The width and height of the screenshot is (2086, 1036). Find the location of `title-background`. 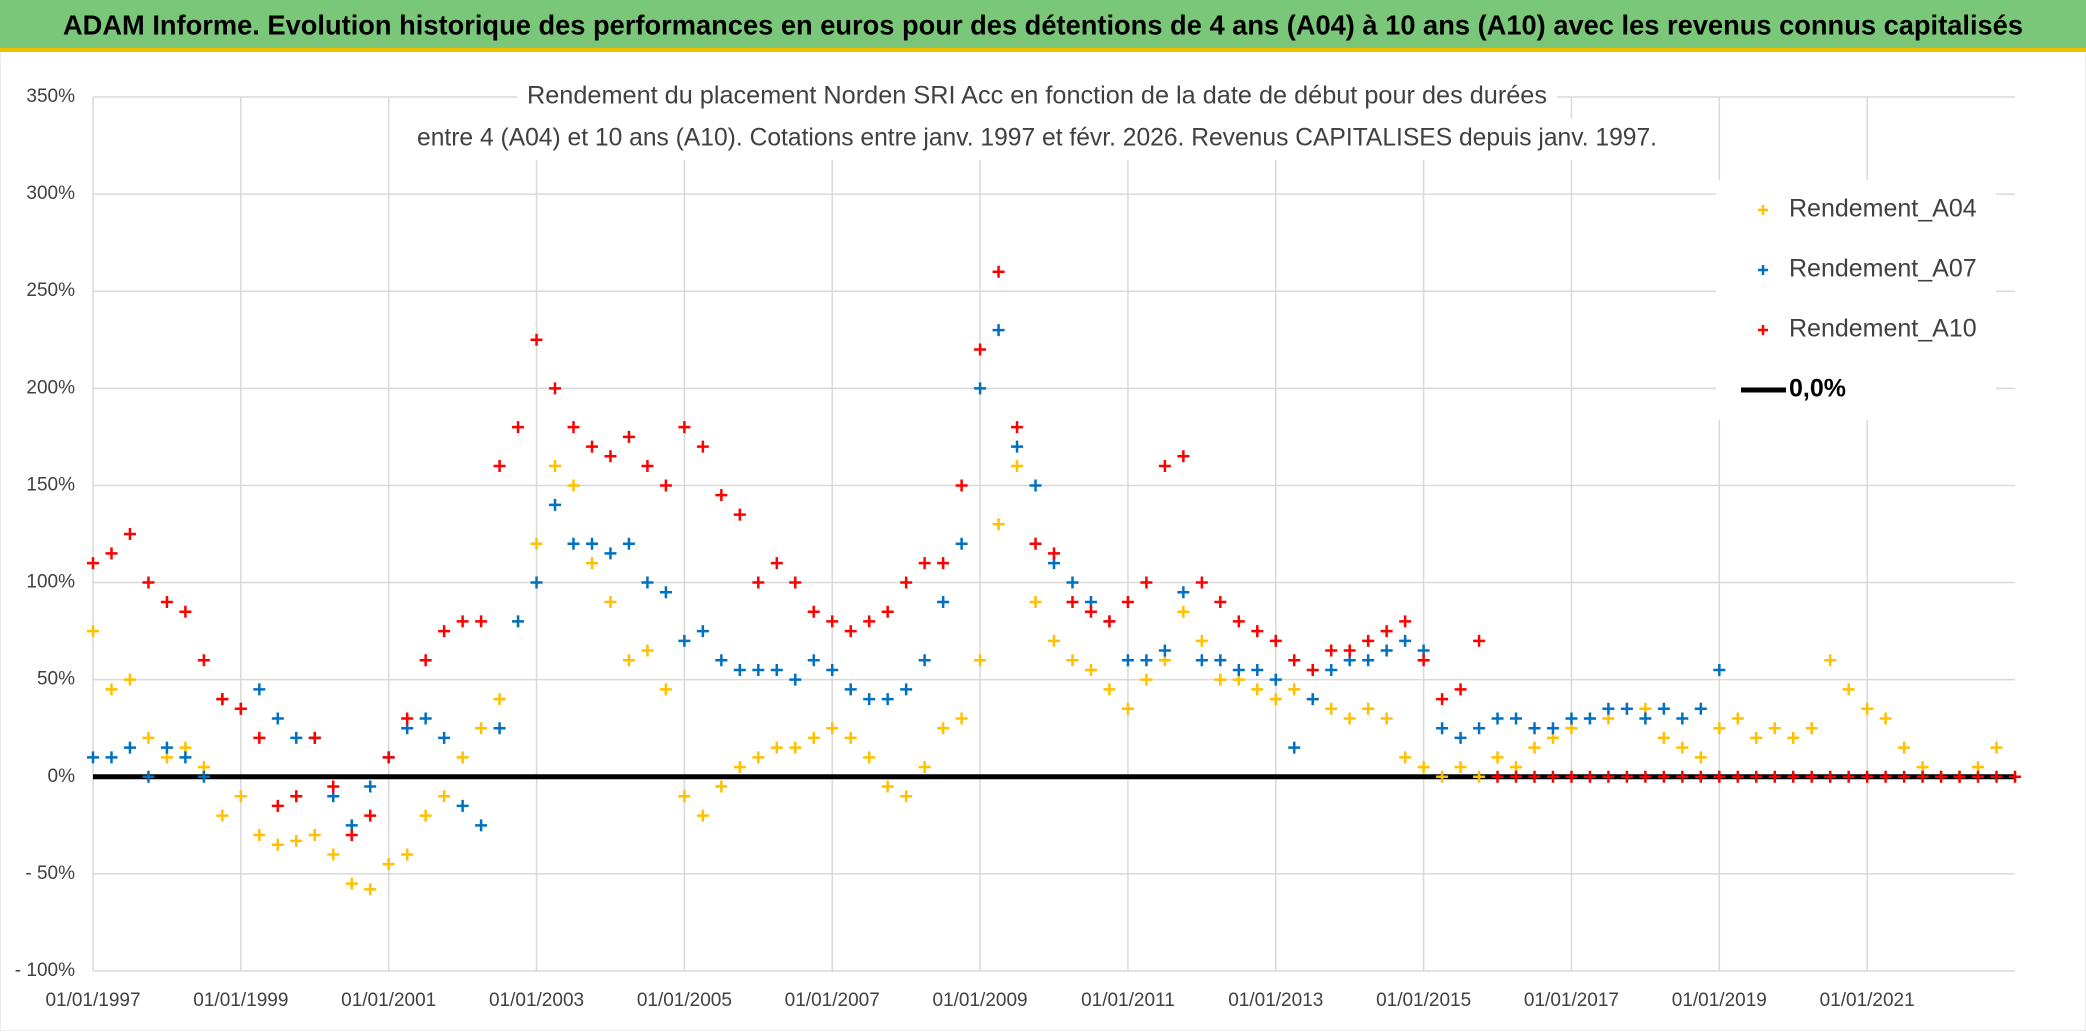

title-background is located at coordinates (1037, 97).